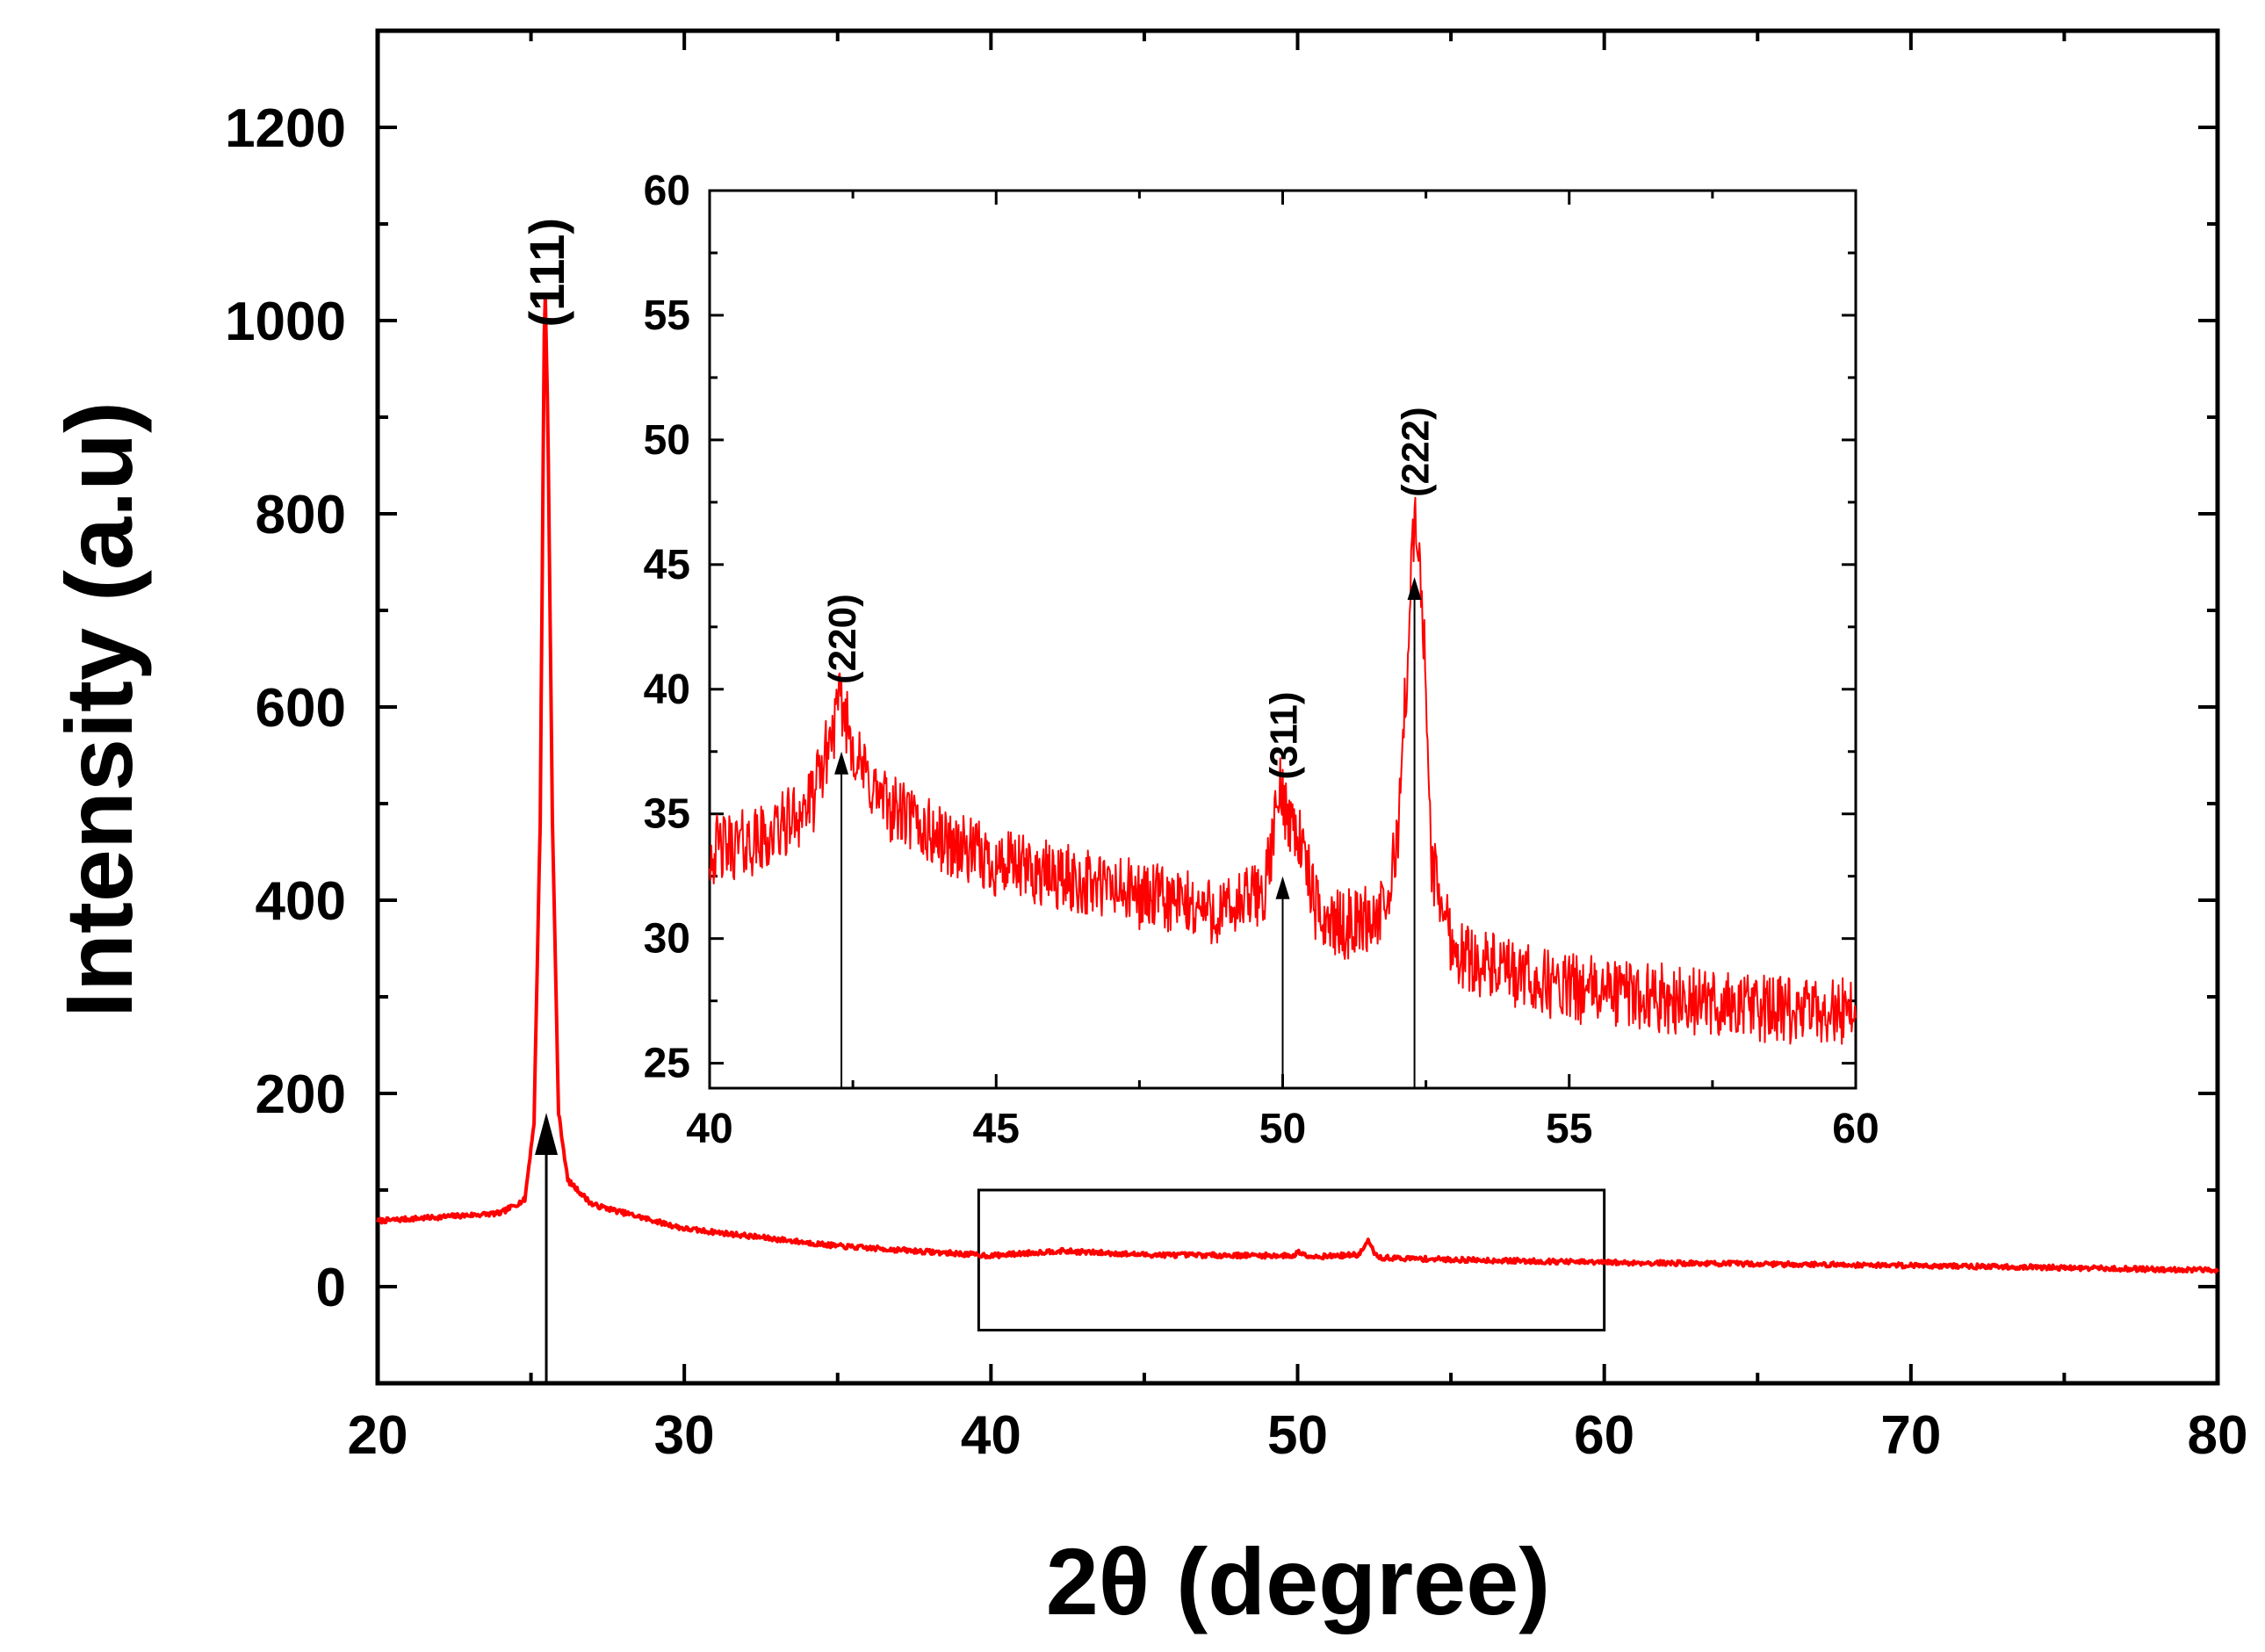 This screenshot has height=1652, width=2265. Describe the element at coordinates (547, 1134) in the screenshot. I see `main-peak-arrow-head` at that location.